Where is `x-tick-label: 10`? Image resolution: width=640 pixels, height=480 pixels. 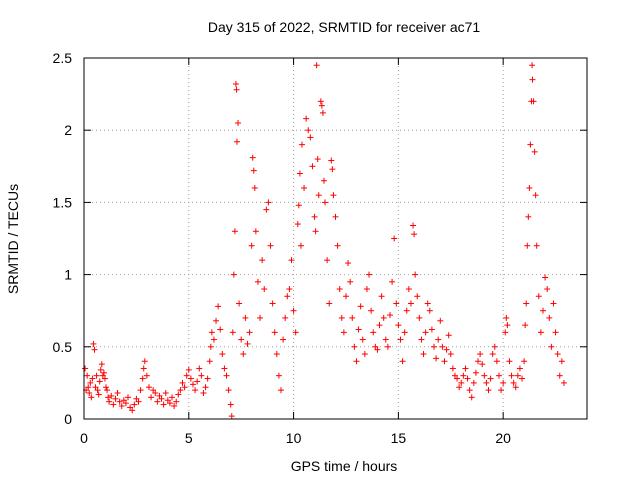 x-tick-label: 10 is located at coordinates (294, 438).